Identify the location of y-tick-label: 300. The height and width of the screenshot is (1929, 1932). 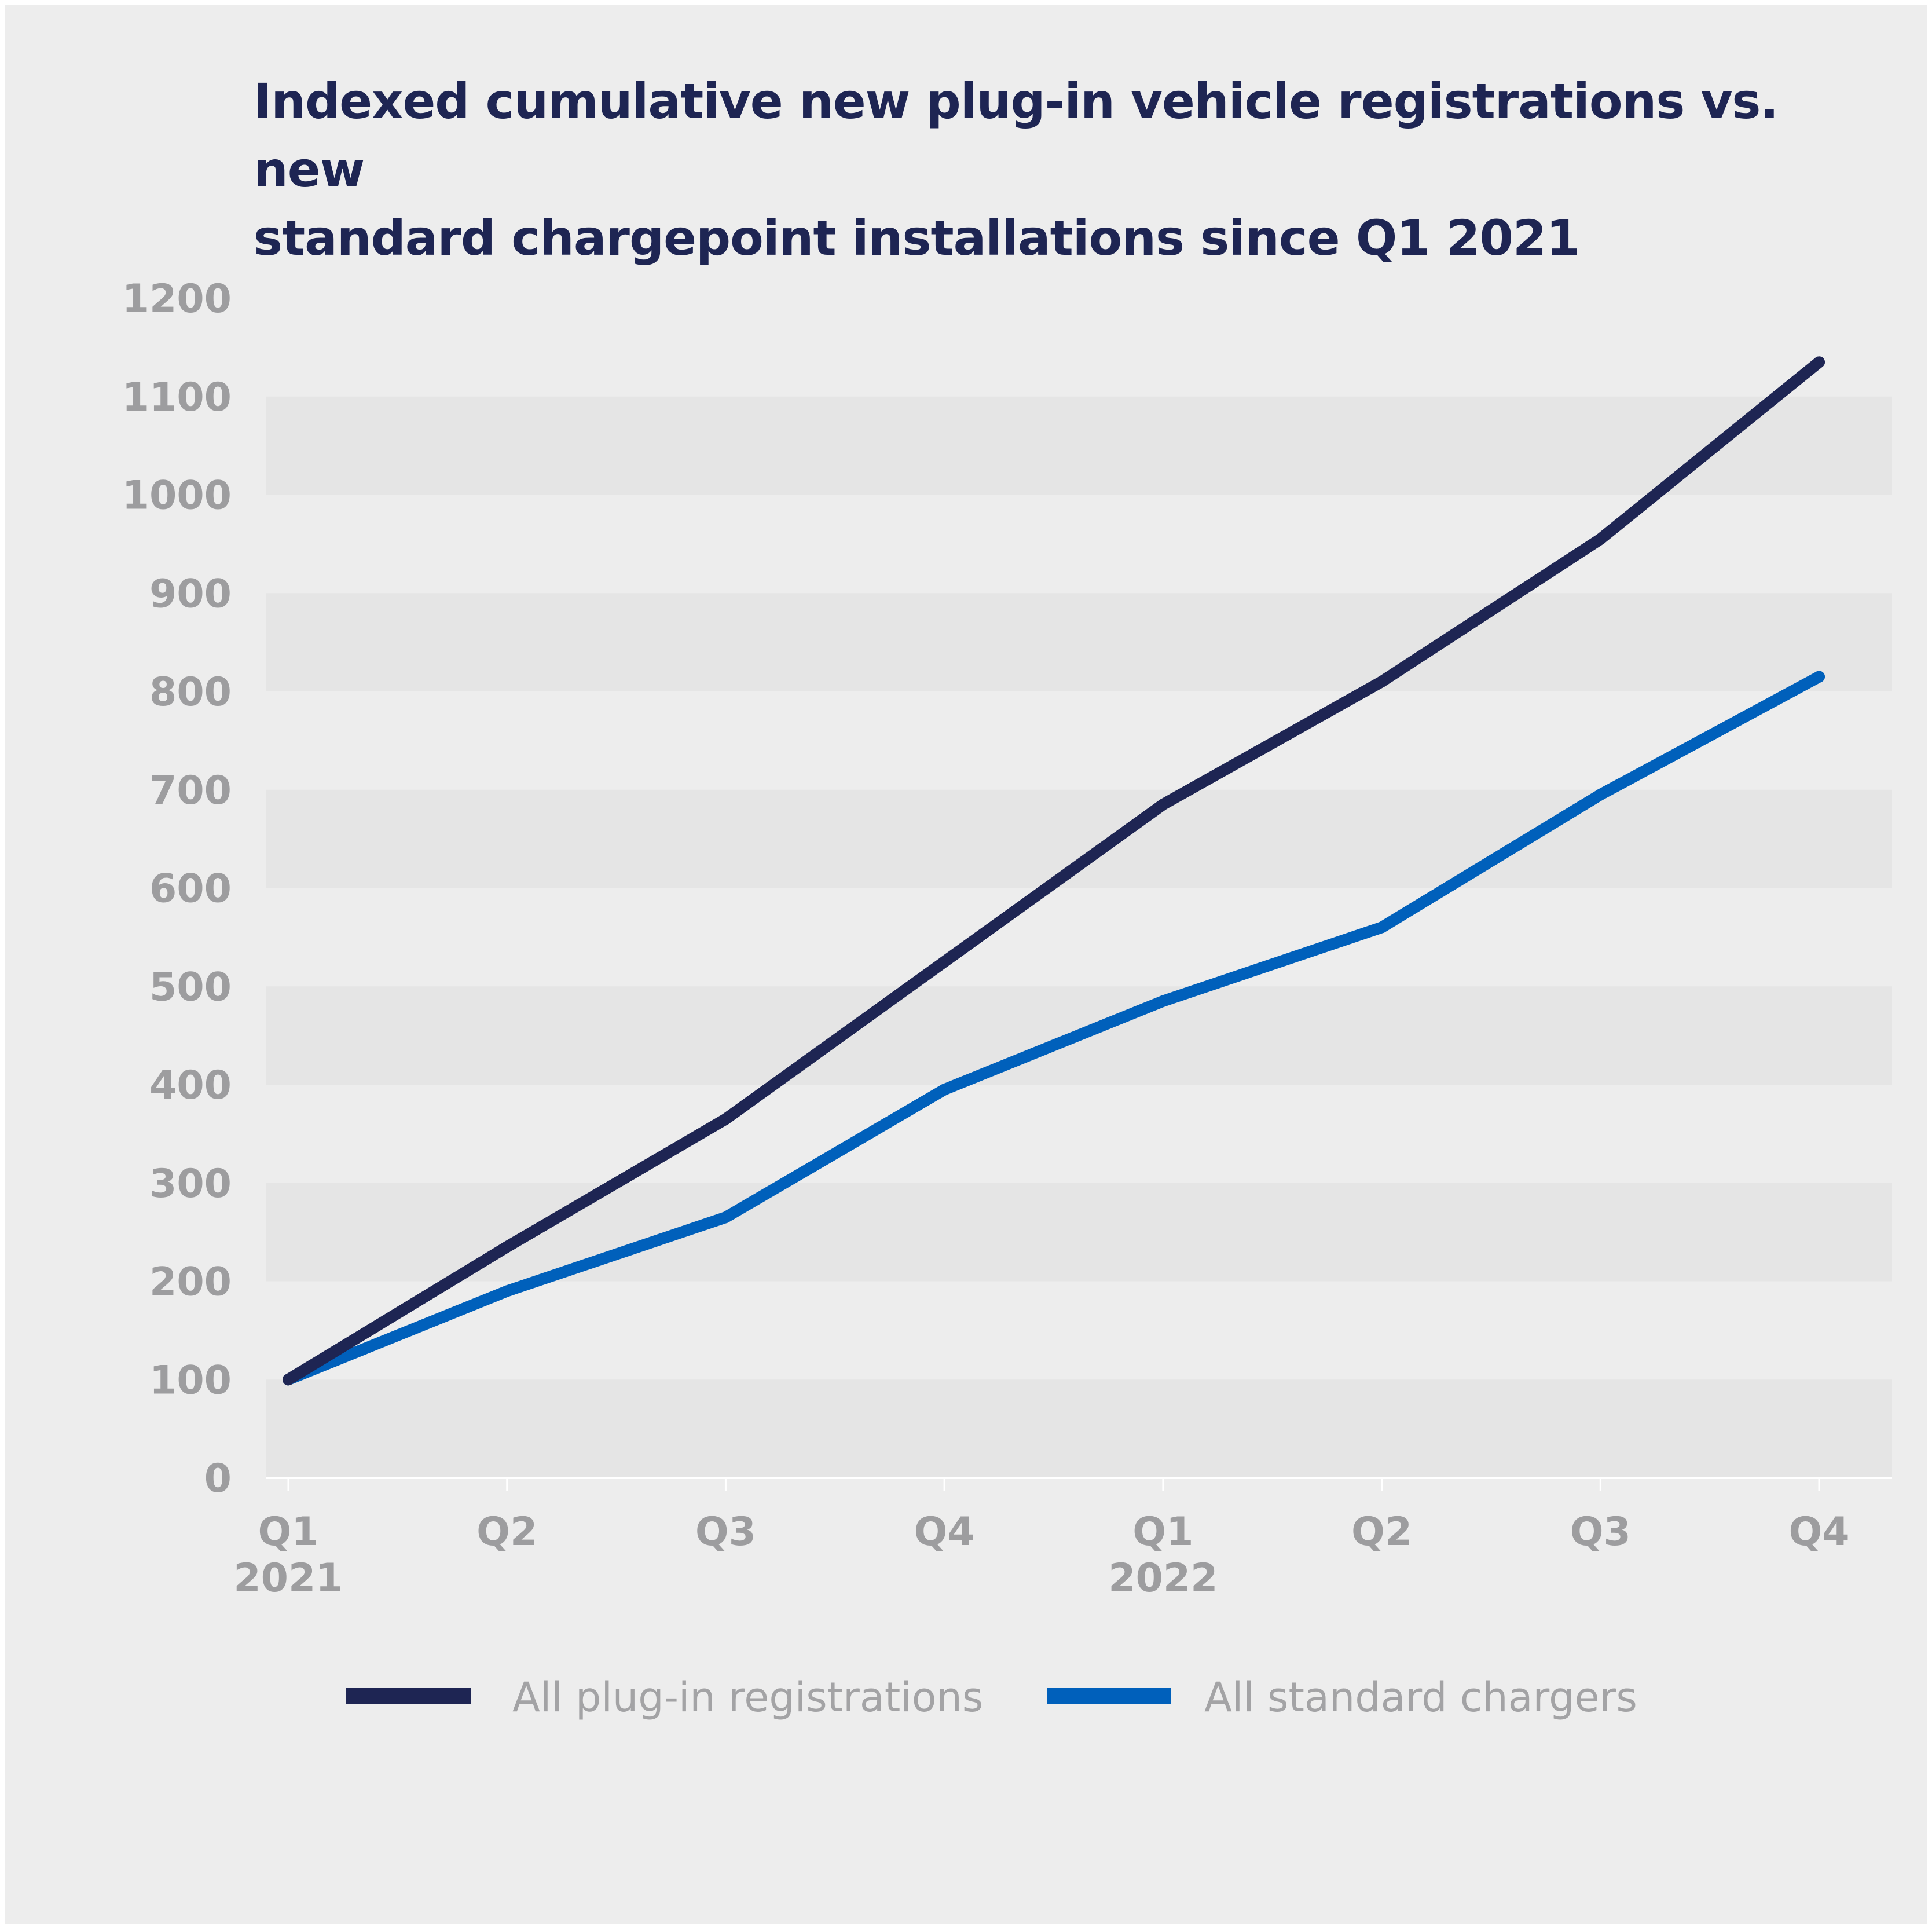
(191, 1184).